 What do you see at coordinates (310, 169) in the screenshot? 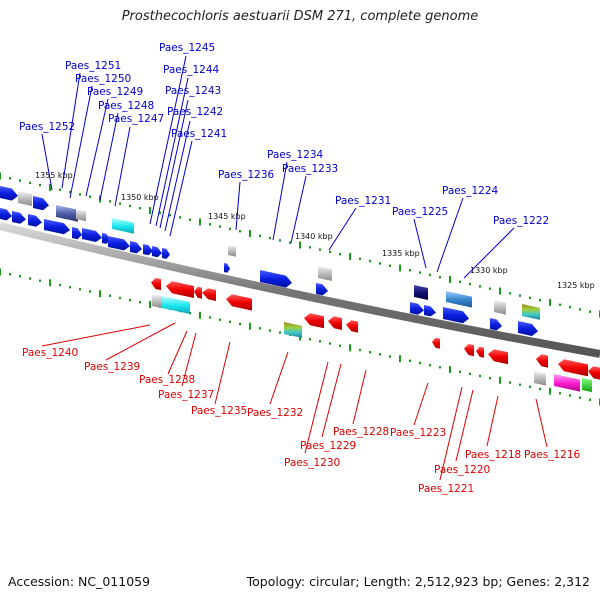
I see `gene-label: Paes_1233` at bounding box center [310, 169].